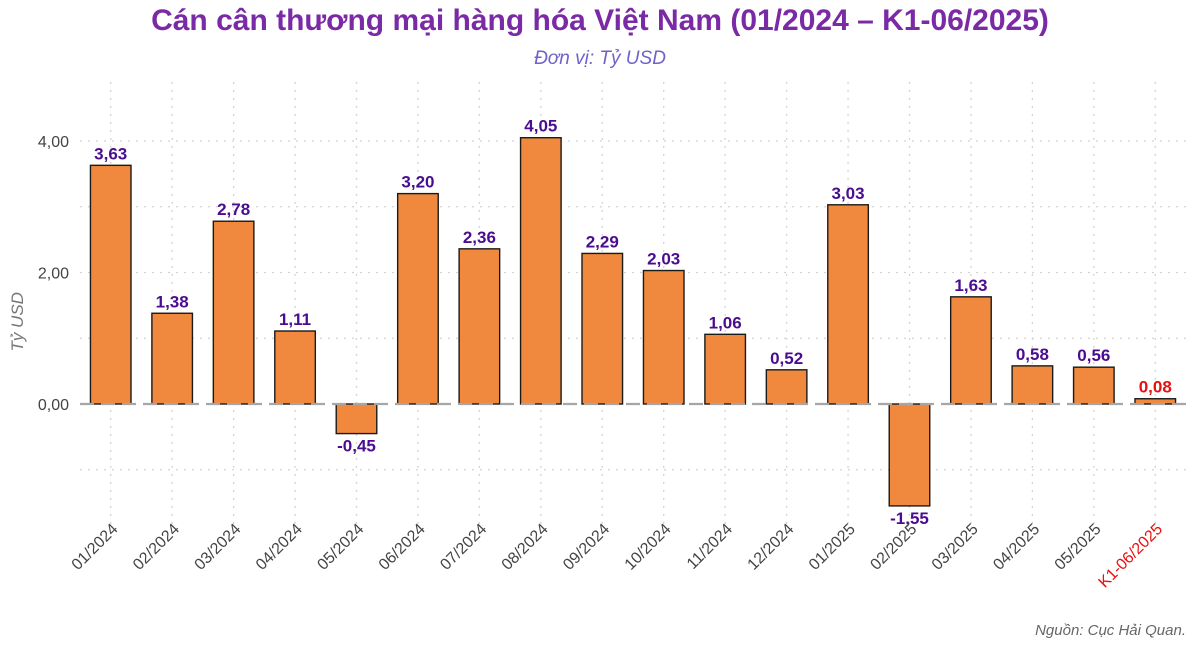 This screenshot has height=650, width=1200. What do you see at coordinates (1016, 547) in the screenshot?
I see `x-tick-label: 04/2025` at bounding box center [1016, 547].